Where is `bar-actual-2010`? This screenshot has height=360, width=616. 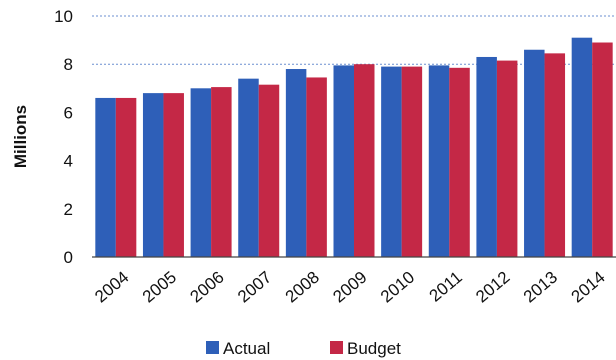
bar-actual-2010 is located at coordinates (391, 161).